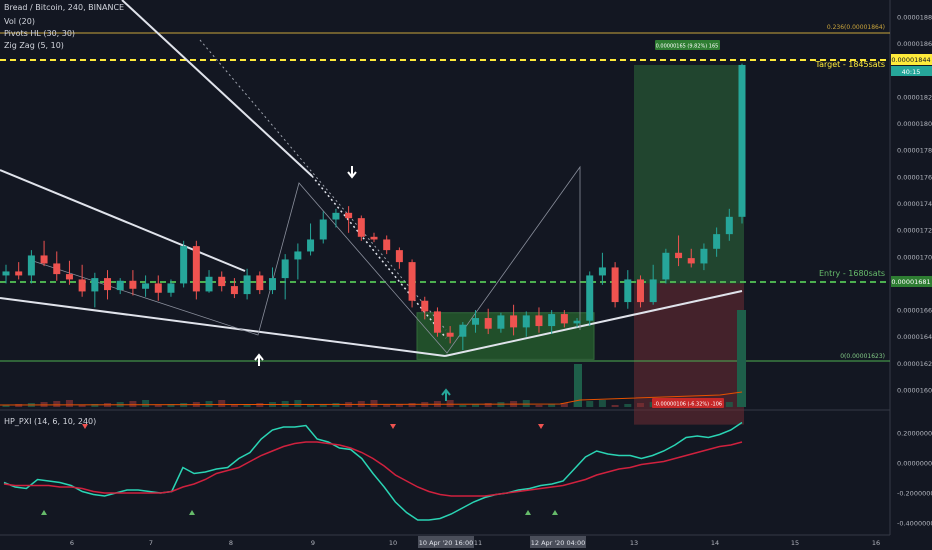  I want to click on time-tick-label: 16, so click(876, 543).